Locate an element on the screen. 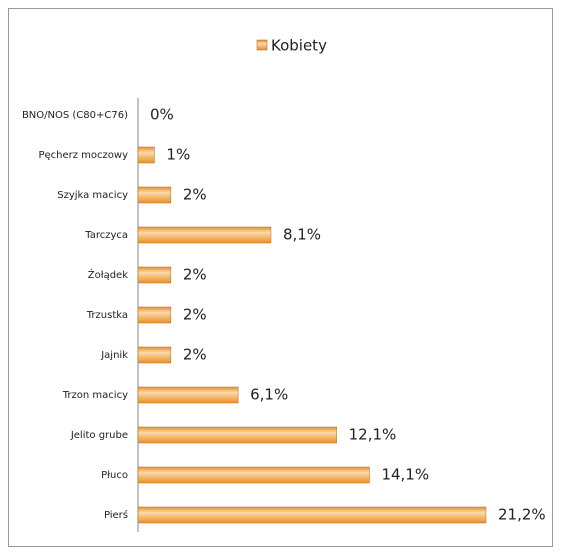 This screenshot has height=555, width=561. y-tick-label: Jelito grube is located at coordinates (99, 435).